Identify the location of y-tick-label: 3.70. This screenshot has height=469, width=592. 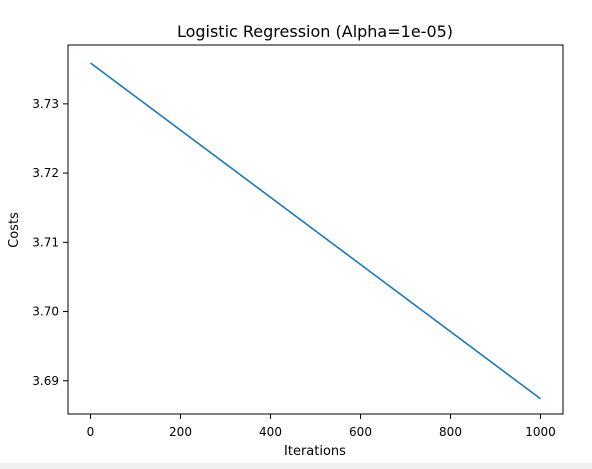
(45, 312).